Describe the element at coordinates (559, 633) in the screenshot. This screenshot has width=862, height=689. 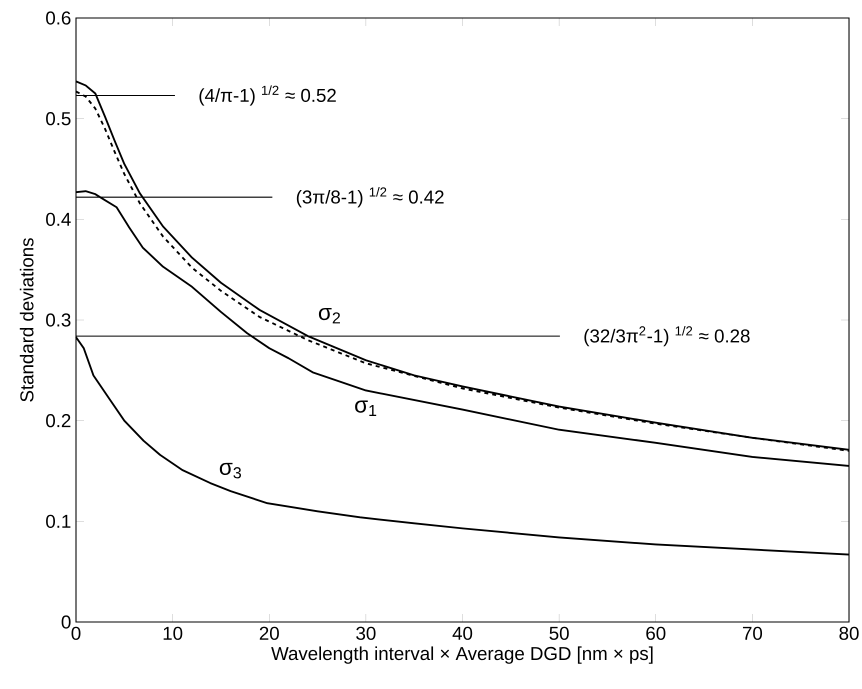
I see `x-tick-label: 50` at that location.